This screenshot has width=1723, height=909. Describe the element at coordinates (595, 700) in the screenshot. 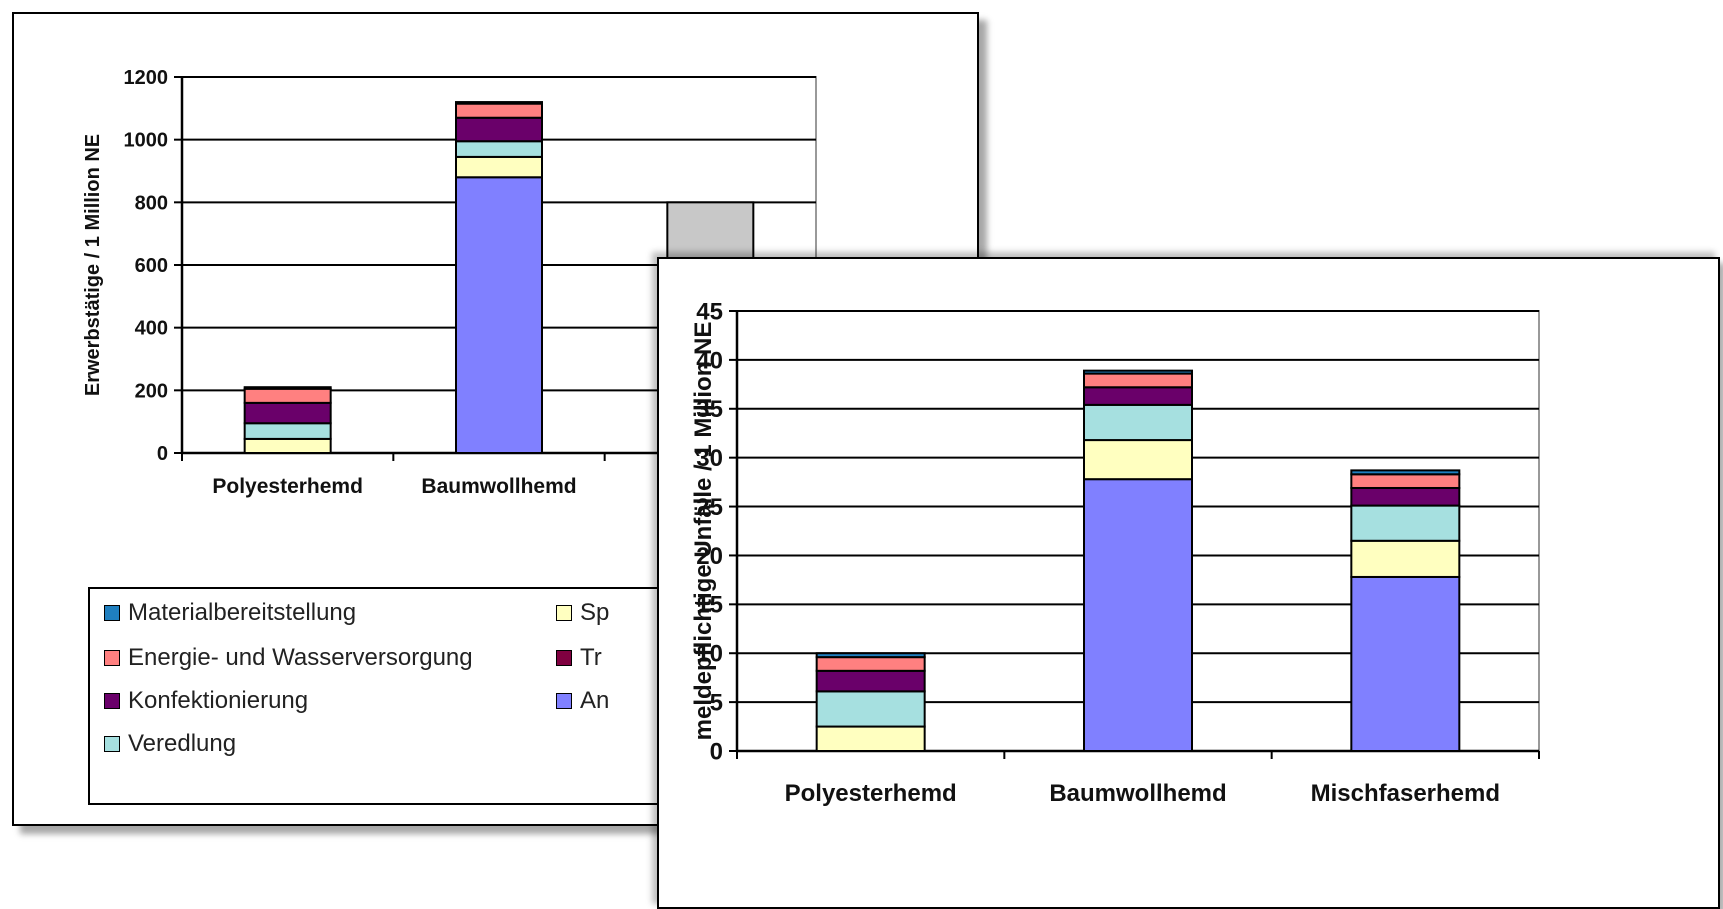

I see `legend-label: An` at that location.